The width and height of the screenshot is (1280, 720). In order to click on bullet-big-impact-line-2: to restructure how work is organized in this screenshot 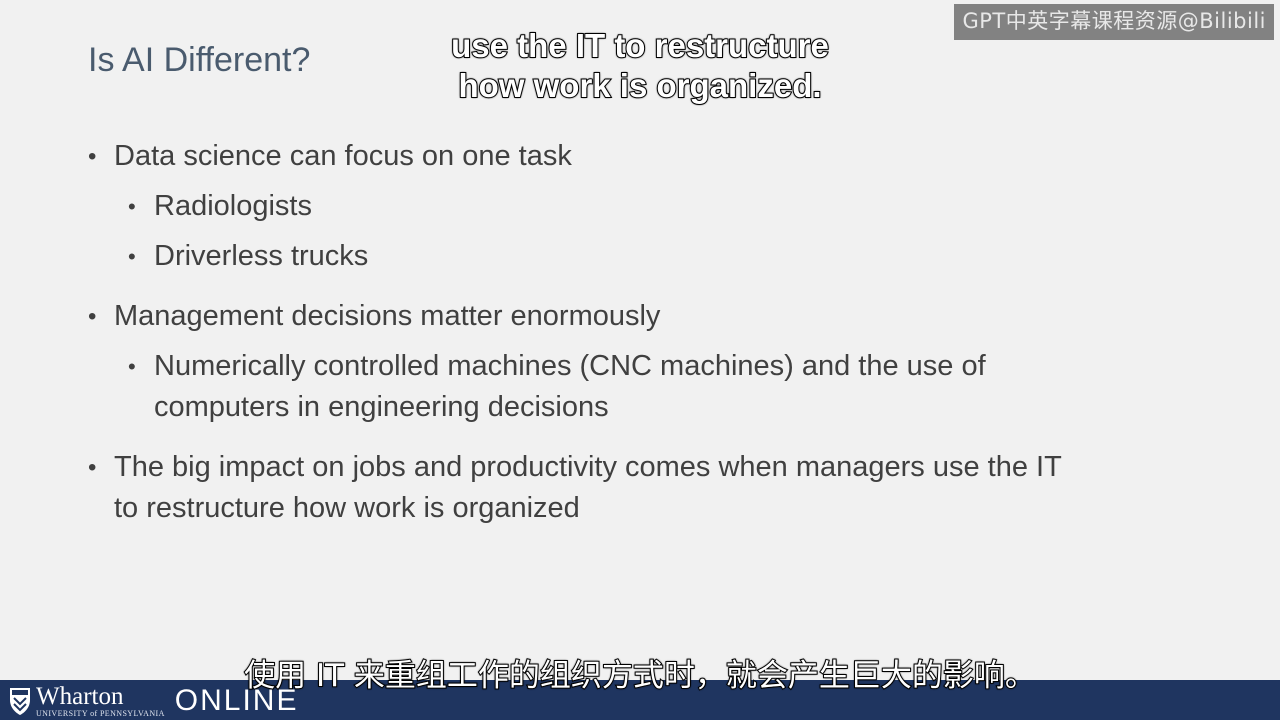, I will do `click(347, 508)`.